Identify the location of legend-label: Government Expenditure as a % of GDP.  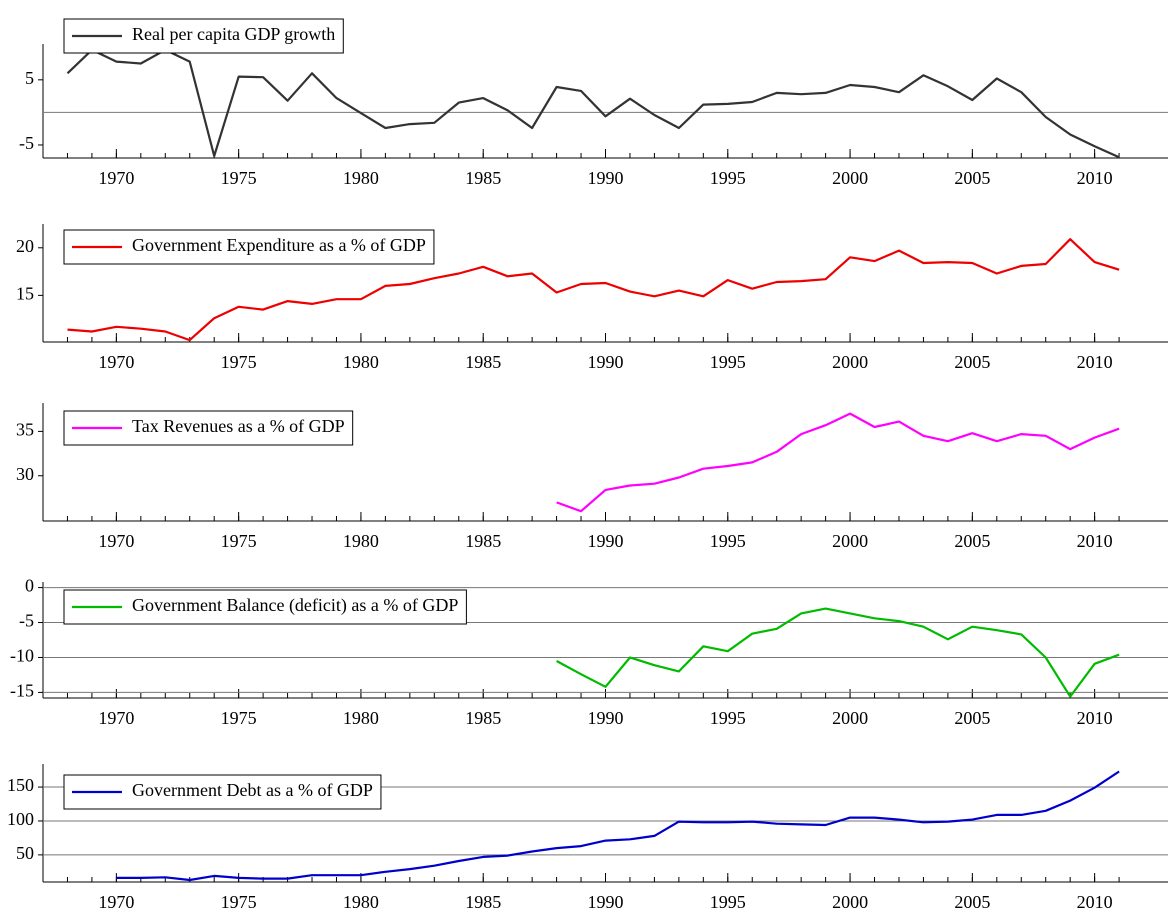
(279, 245).